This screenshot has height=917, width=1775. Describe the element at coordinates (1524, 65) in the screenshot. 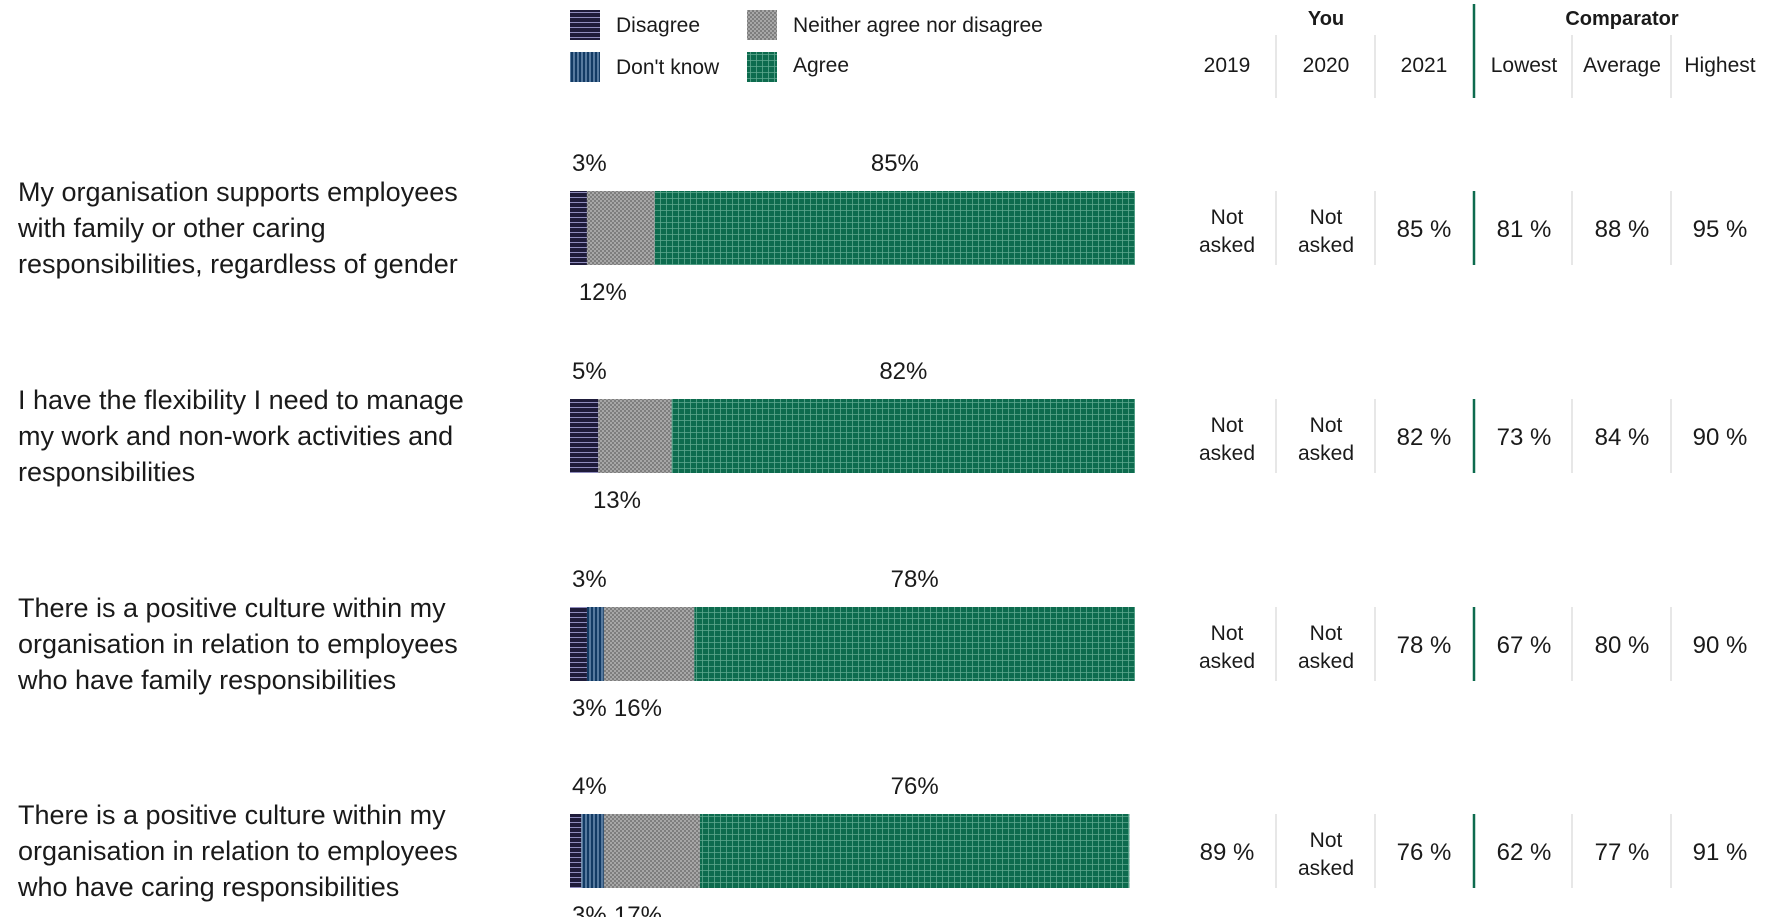

I see `table-column-header: Lowest` at that location.